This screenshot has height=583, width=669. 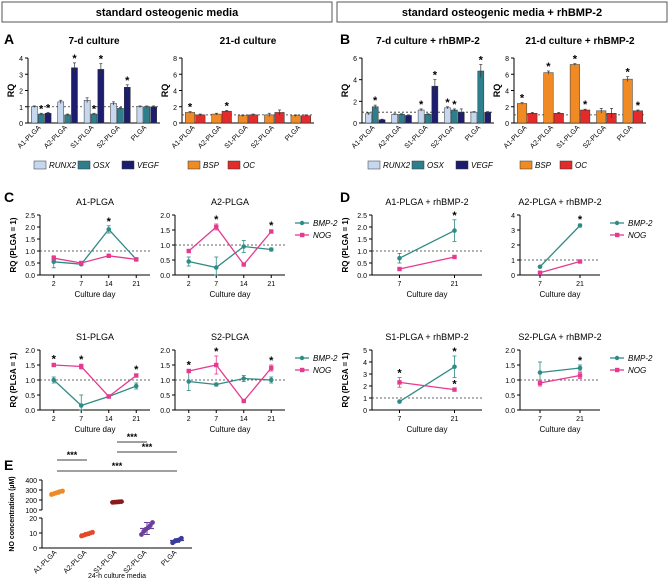 What do you see at coordinates (580, 41) in the screenshot?
I see `chart-title: 21-d culture + rhBMP-2` at bounding box center [580, 41].